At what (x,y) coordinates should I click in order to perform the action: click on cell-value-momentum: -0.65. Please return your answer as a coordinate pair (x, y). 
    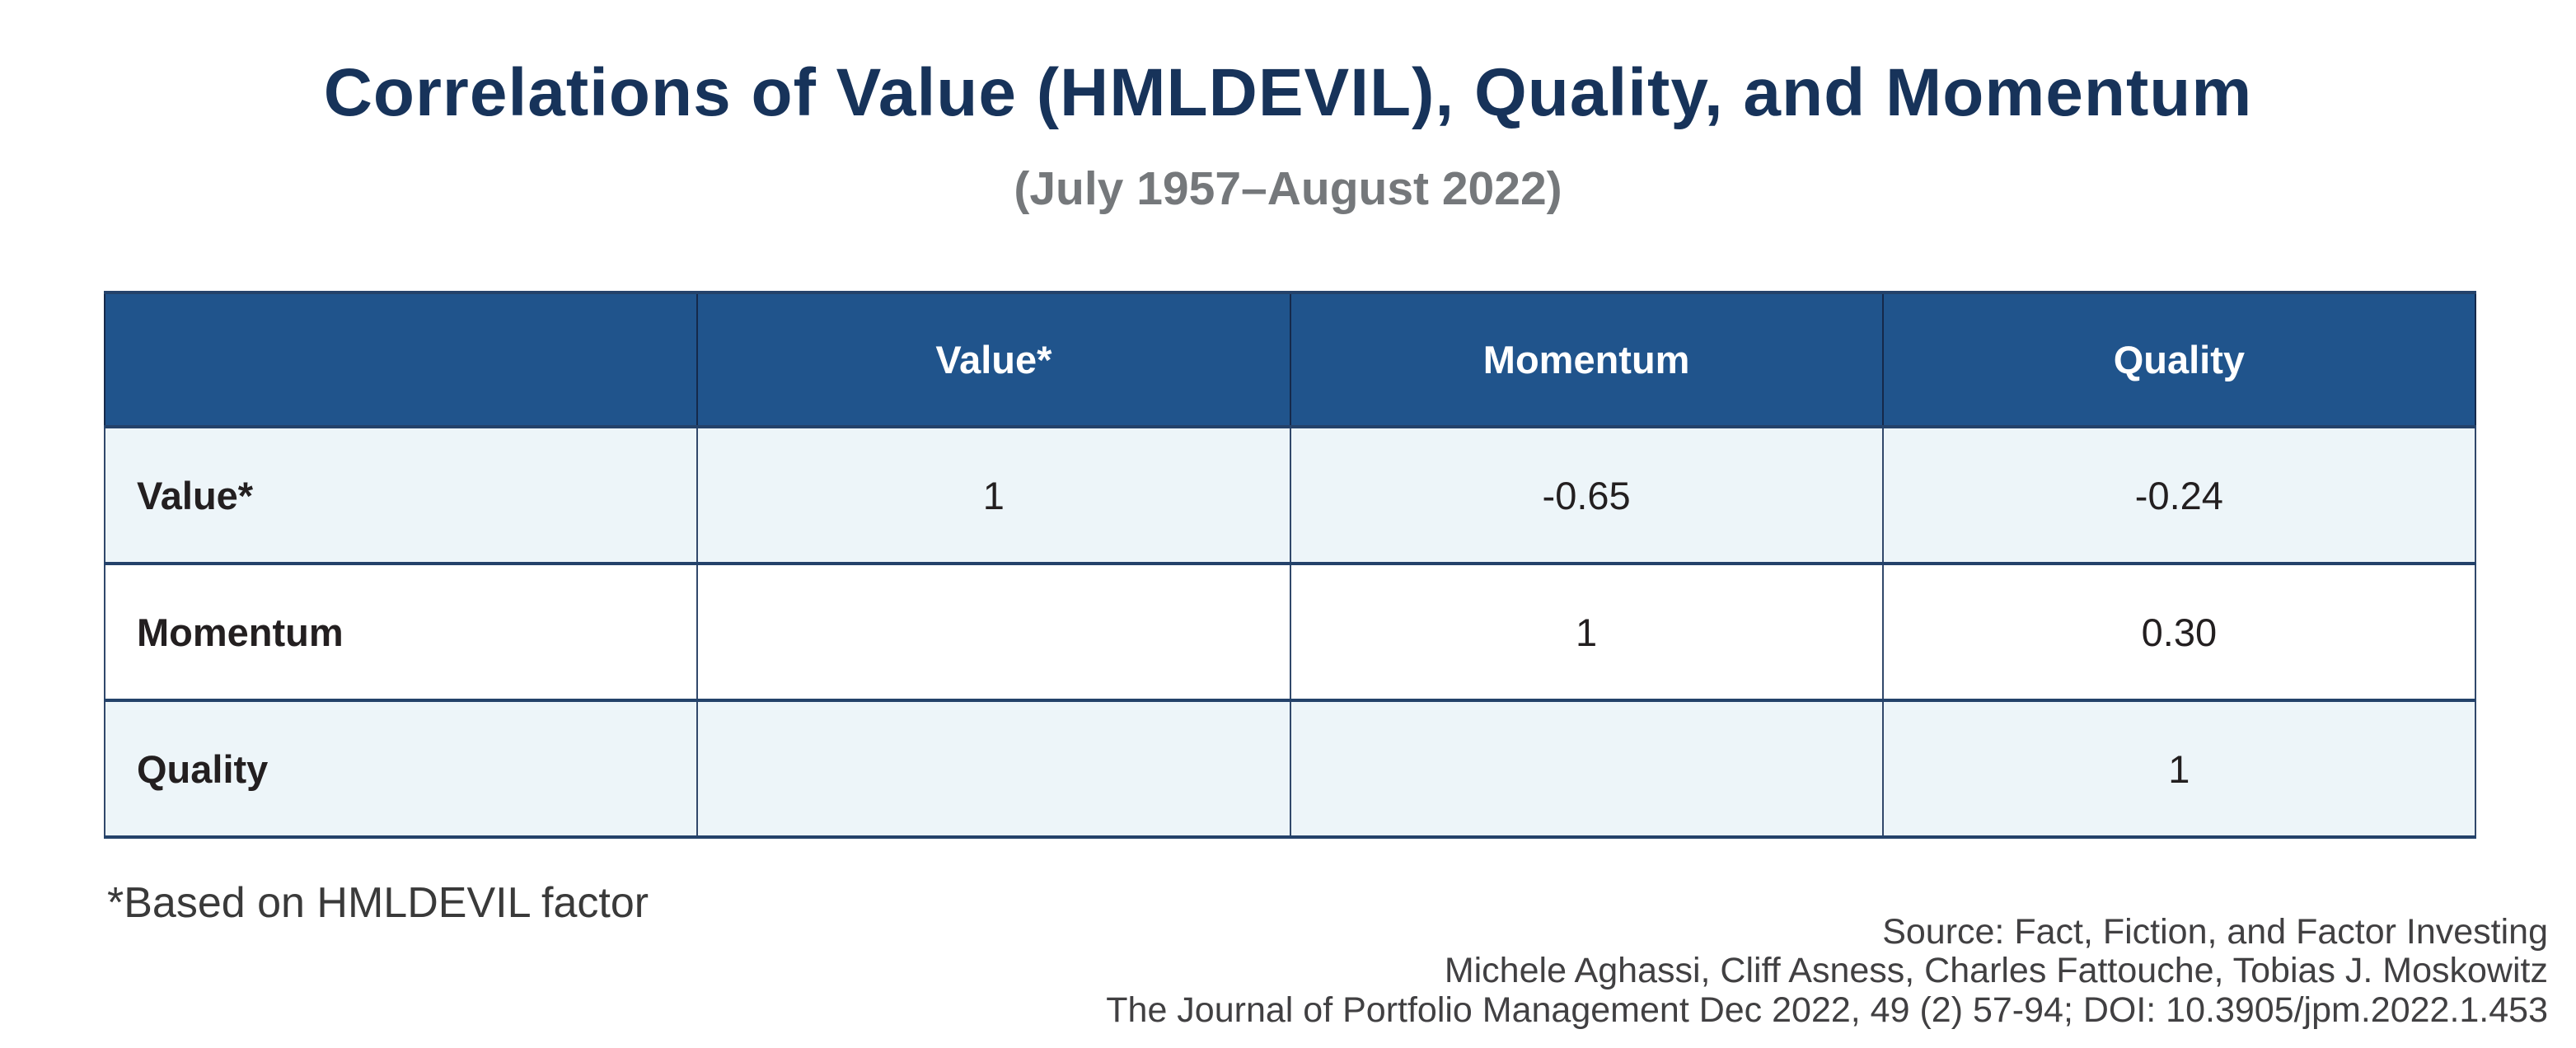
    Looking at the image, I should click on (1586, 495).